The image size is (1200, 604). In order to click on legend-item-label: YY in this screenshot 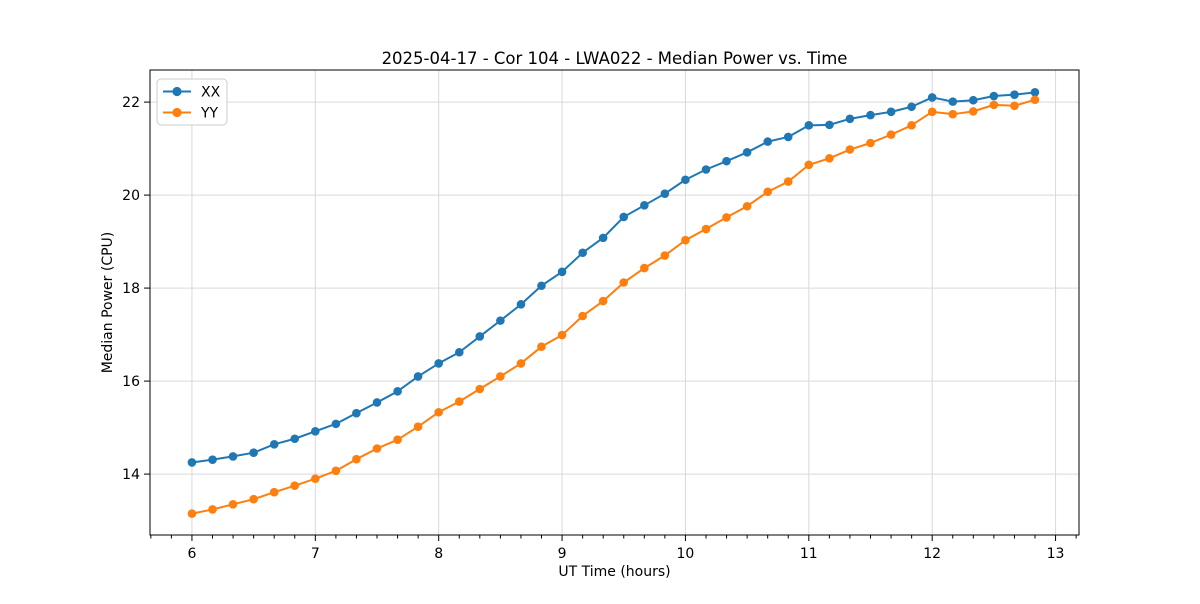, I will do `click(209, 113)`.